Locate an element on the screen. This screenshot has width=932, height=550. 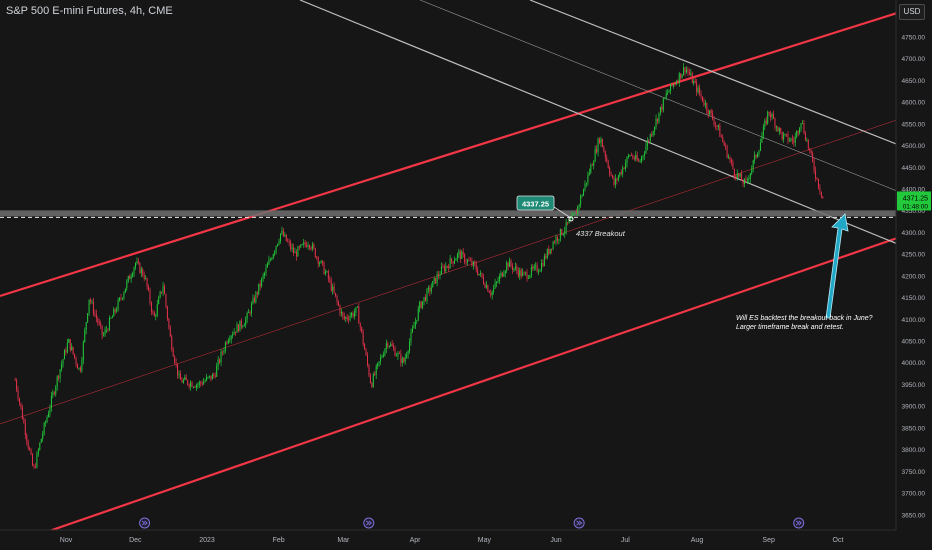
currency-button: USD is located at coordinates (912, 12).